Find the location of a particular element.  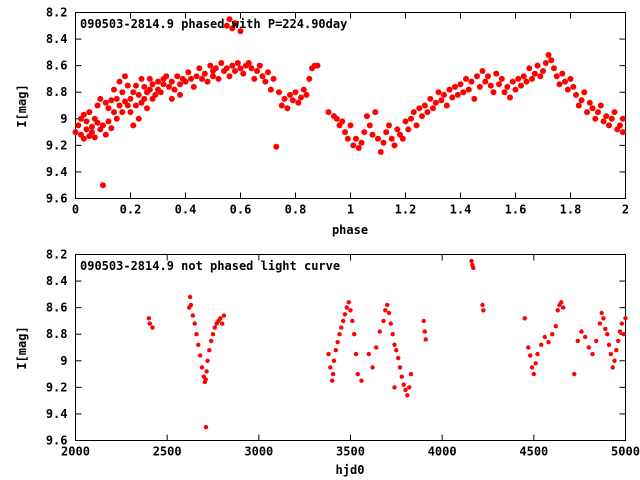

x-tick-label: 5000 is located at coordinates (625, 452).